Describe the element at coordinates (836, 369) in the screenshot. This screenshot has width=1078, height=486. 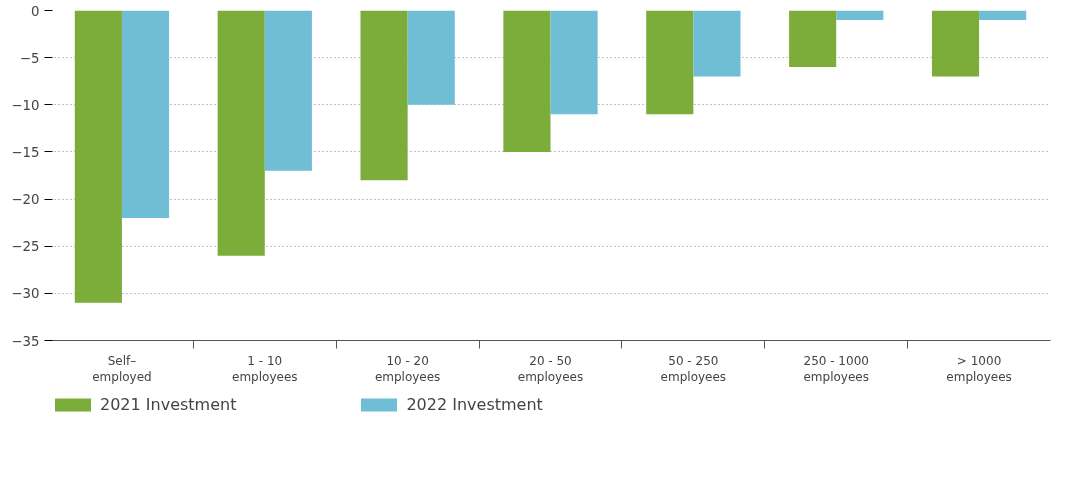
I see `x-tick-label: 250 - 1000 employees` at that location.